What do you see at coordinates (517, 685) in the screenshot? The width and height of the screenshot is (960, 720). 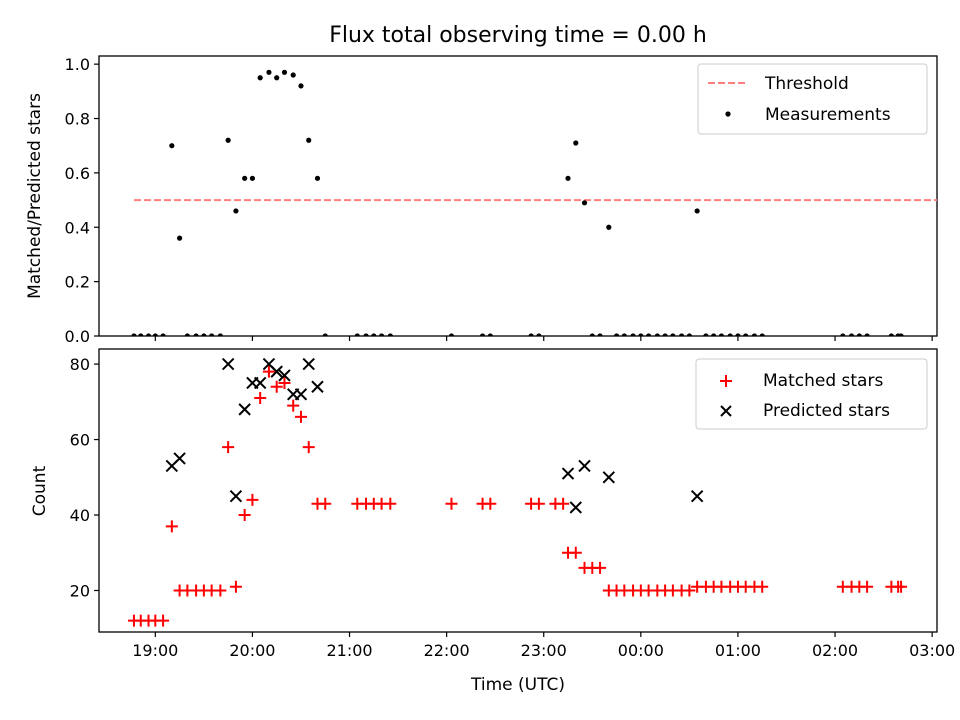 I see `count-plot-xlabel: Time (UTC)` at bounding box center [517, 685].